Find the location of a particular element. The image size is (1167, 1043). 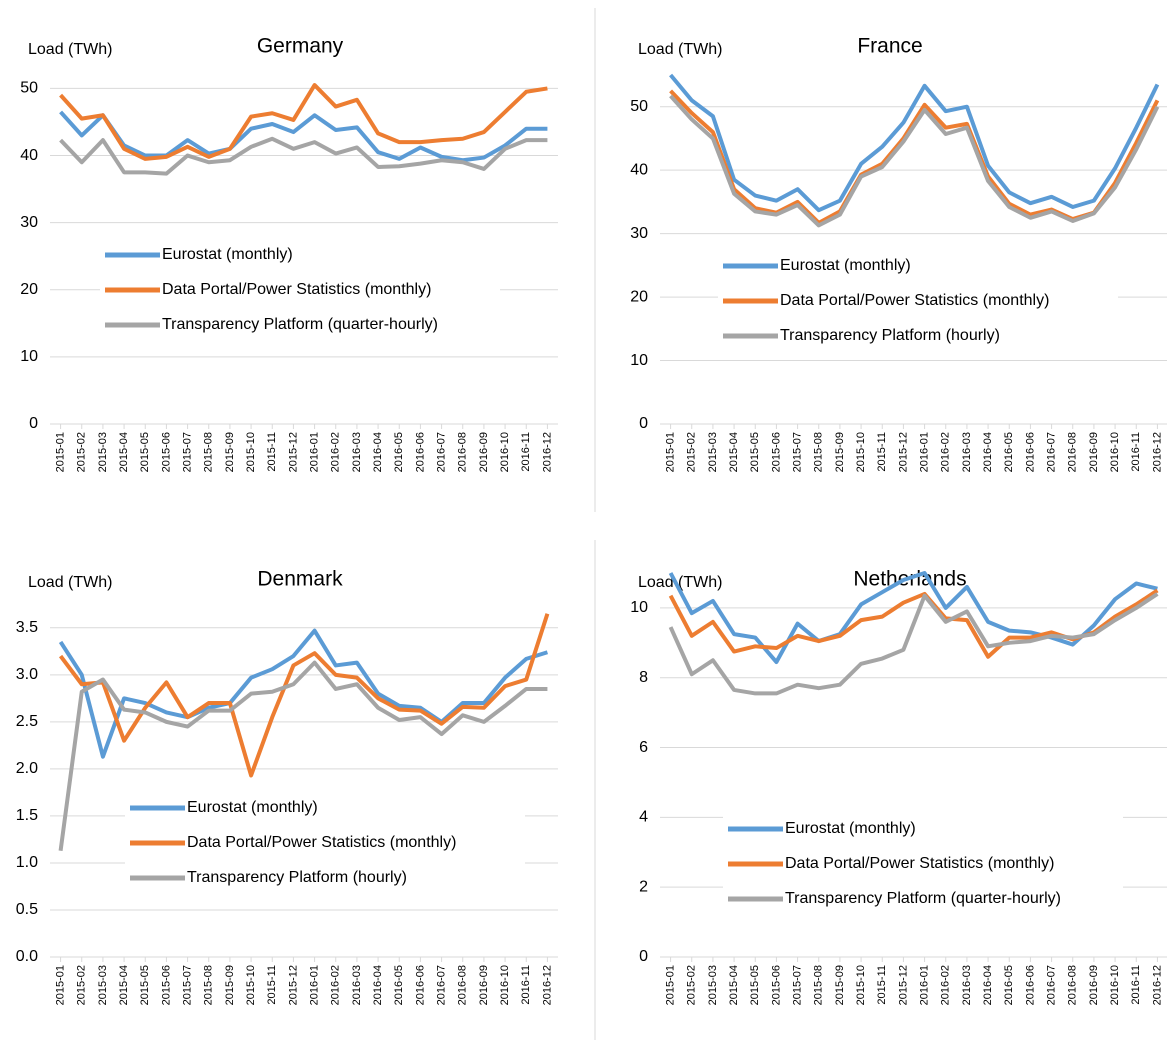

chart-title: Denmark is located at coordinates (300, 579).